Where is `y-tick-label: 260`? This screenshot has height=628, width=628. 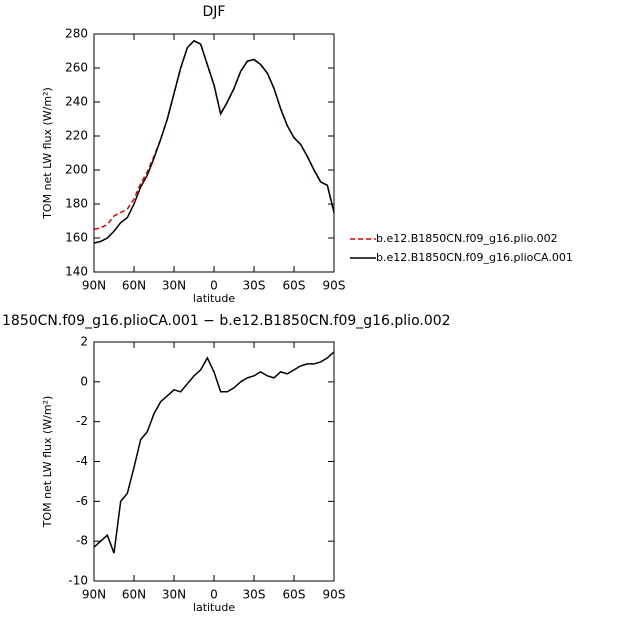
y-tick-label: 260 is located at coordinates (76, 68).